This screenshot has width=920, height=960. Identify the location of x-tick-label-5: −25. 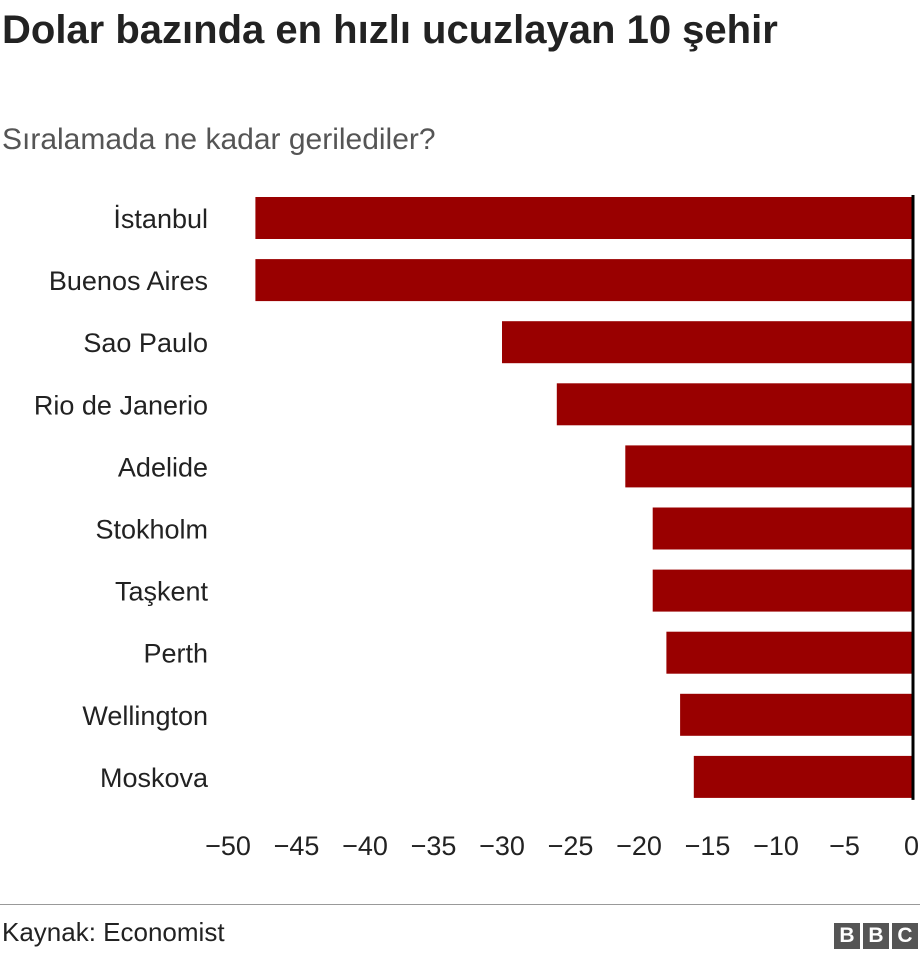
(571, 846).